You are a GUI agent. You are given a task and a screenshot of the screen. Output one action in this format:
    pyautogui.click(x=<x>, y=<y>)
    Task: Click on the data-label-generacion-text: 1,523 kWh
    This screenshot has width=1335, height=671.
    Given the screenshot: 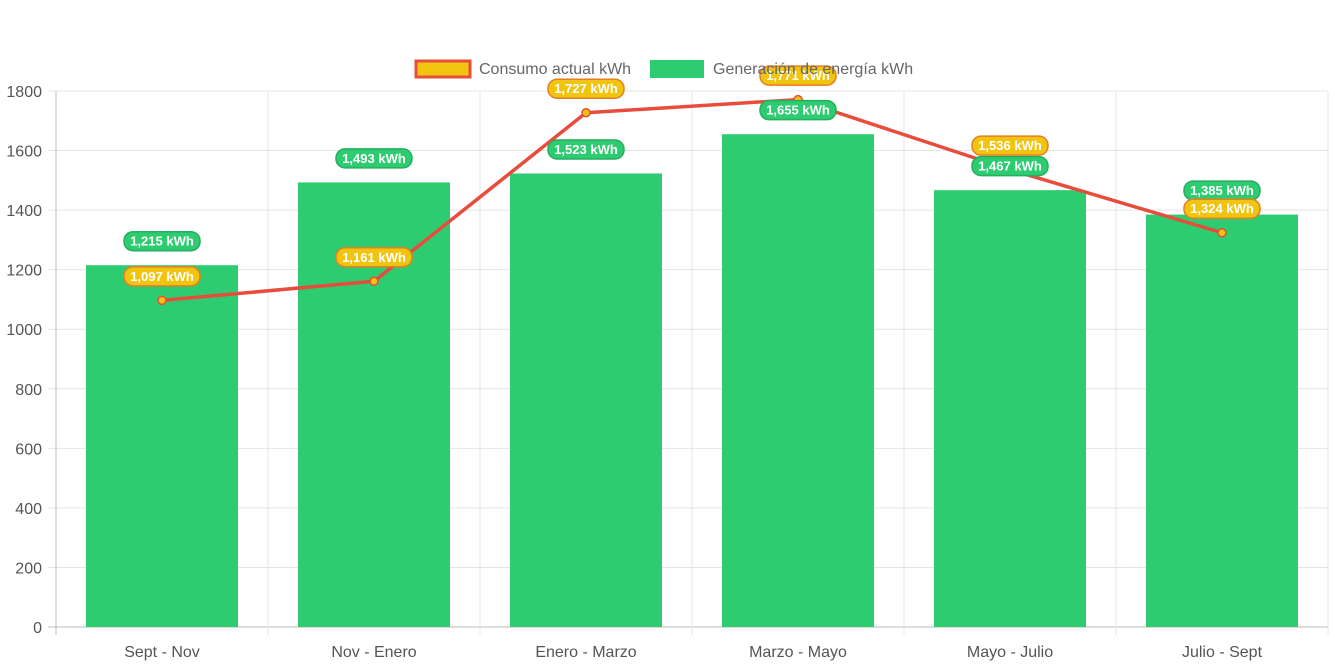 What is the action you would take?
    pyautogui.click(x=586, y=149)
    